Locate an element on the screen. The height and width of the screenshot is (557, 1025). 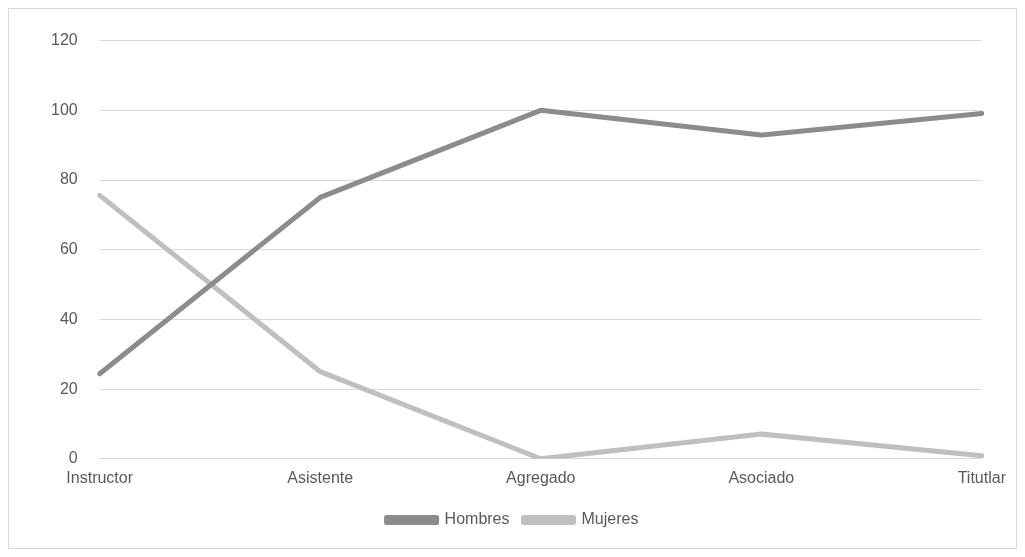
x-tick-label: Titutlar is located at coordinates (982, 477).